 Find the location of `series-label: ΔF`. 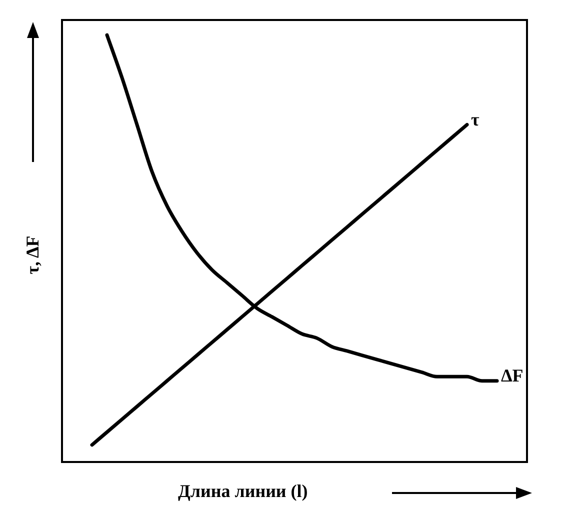

series-label: ΔF is located at coordinates (512, 376).